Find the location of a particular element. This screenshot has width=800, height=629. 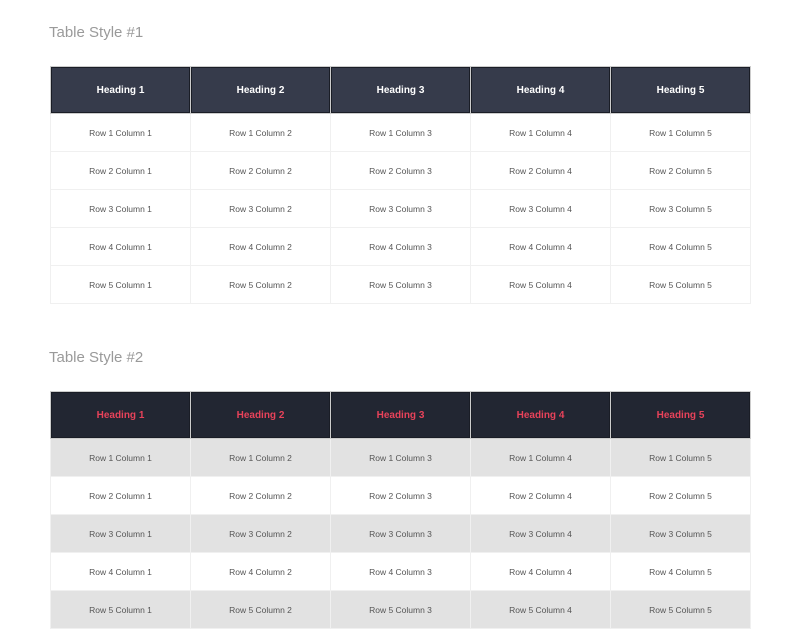

table-2-title: Table Style #2 is located at coordinates (96, 357).